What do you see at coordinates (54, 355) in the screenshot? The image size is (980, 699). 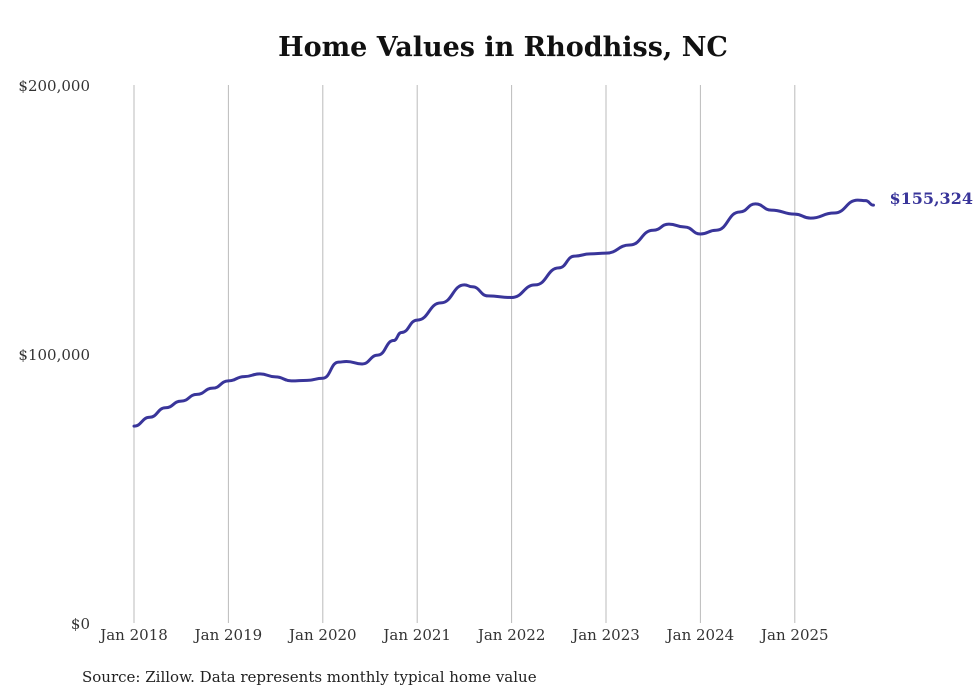 I see `y-tick-label: $100,000` at bounding box center [54, 355].